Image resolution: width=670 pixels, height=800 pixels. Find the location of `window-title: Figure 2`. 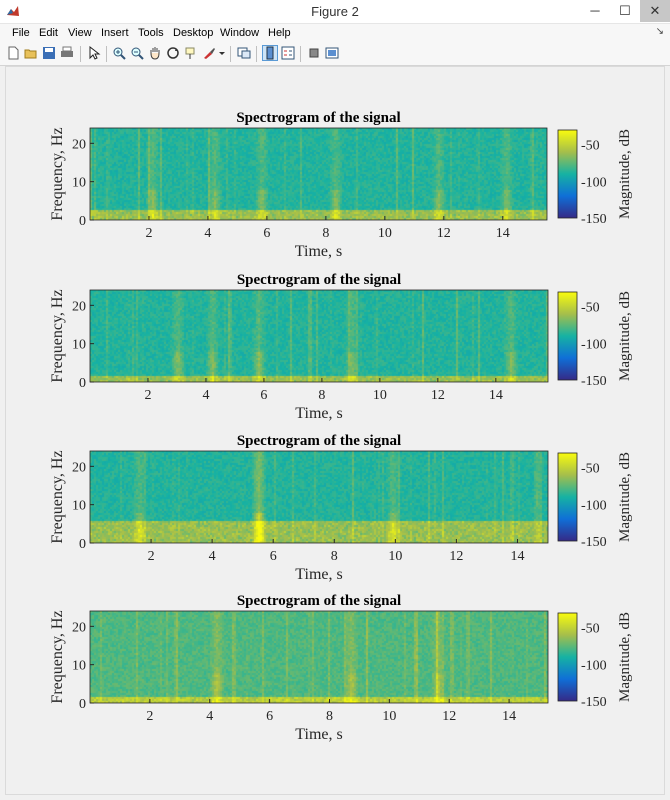

window-title: Figure 2 is located at coordinates (335, 11).